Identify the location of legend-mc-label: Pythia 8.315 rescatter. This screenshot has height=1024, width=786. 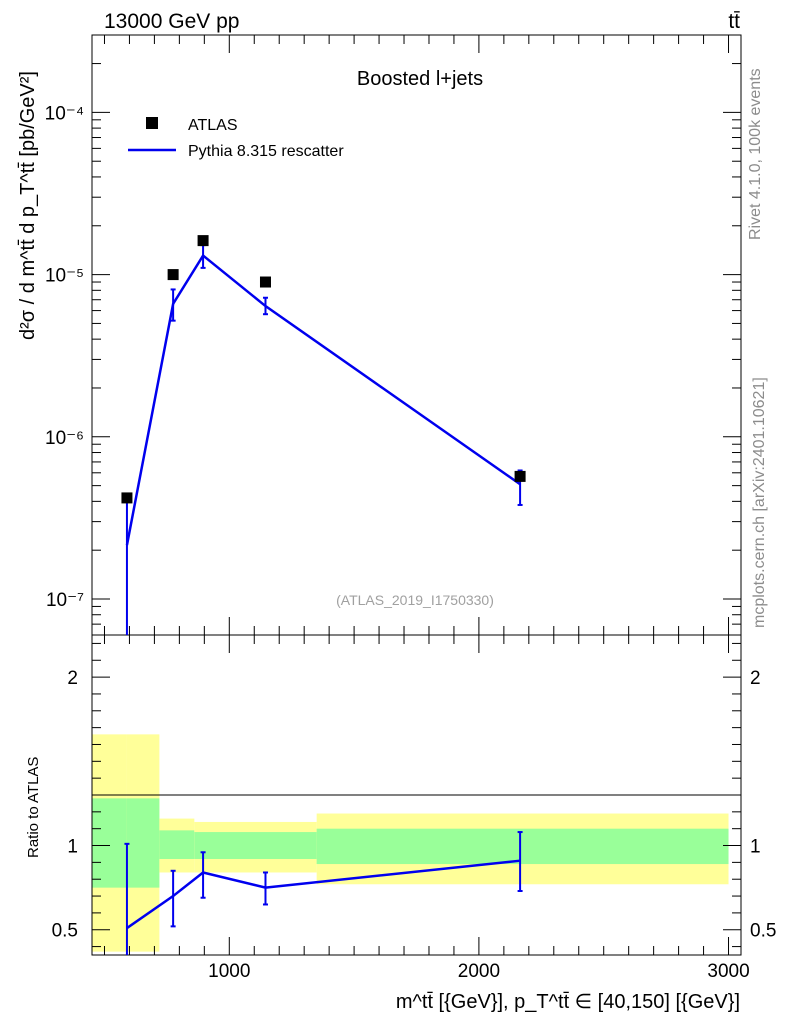
(266, 151).